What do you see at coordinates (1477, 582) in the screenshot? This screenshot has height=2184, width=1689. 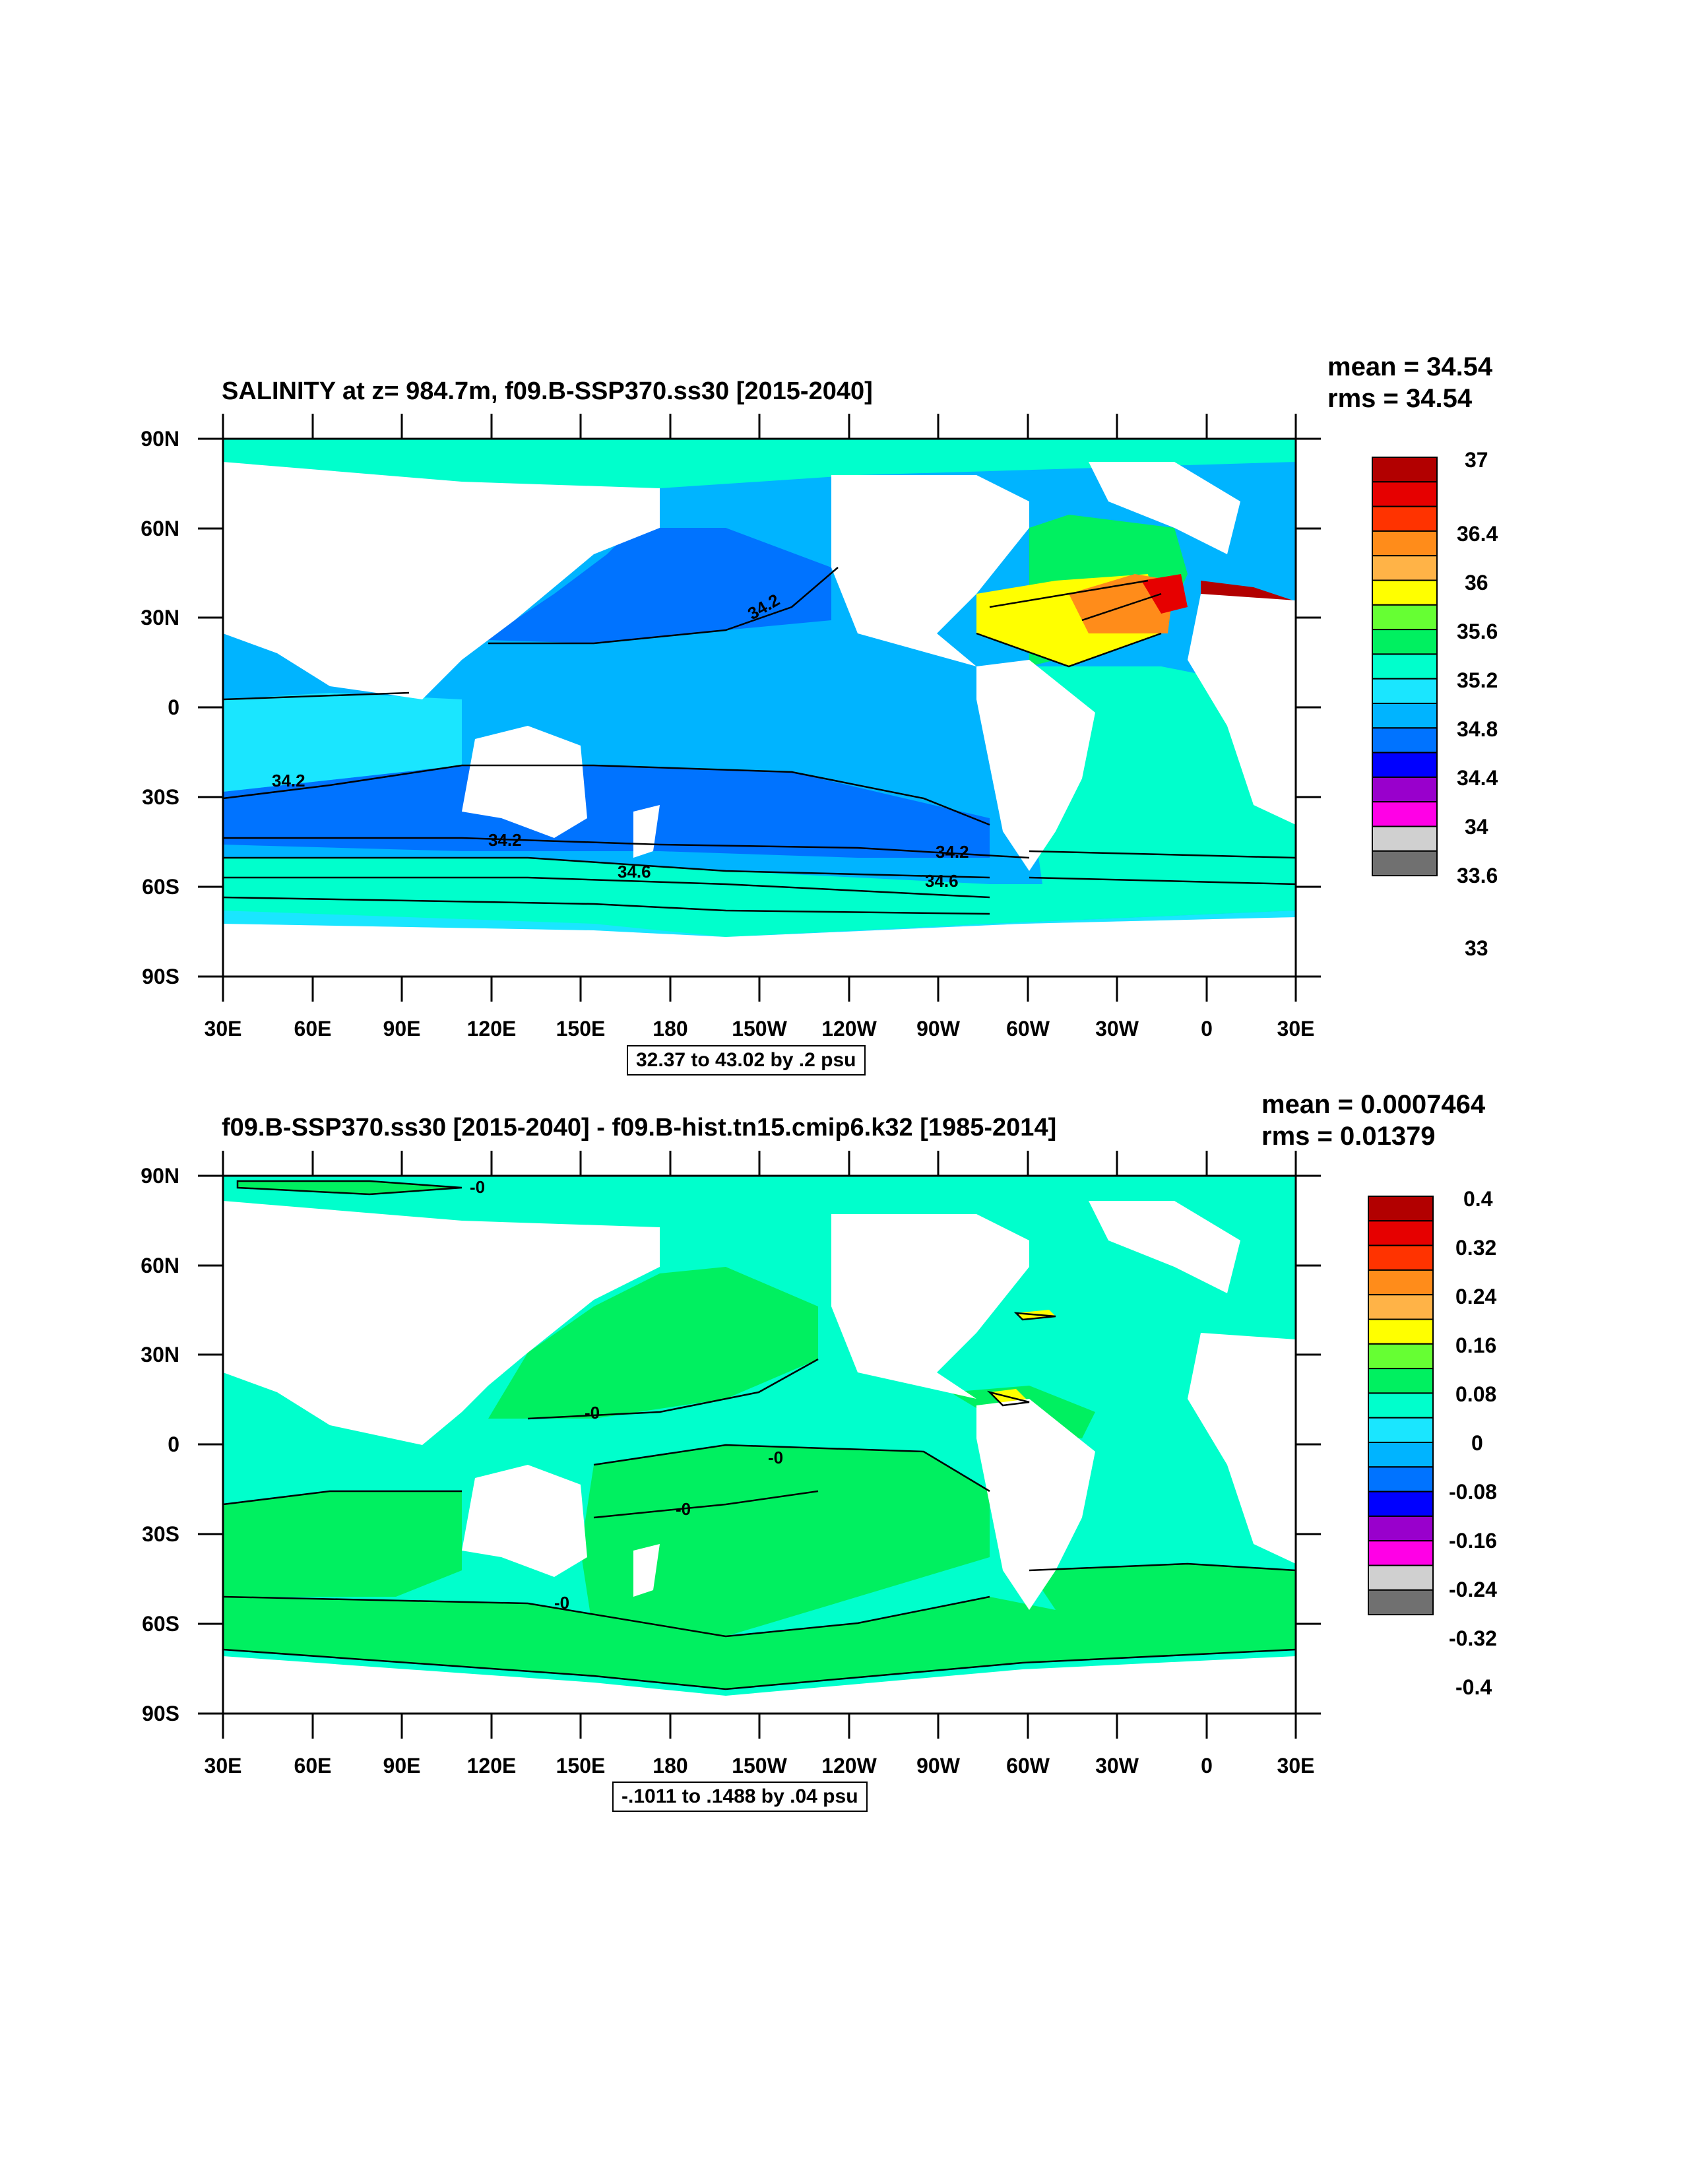 I see `colorbar-label: 36` at bounding box center [1477, 582].